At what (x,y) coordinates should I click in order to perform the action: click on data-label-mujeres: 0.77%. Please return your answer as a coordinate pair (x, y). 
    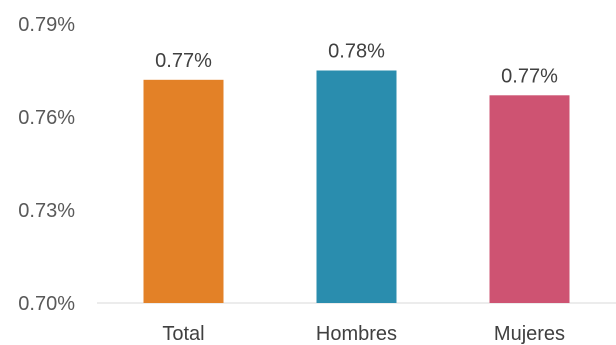
    Looking at the image, I should click on (529, 76).